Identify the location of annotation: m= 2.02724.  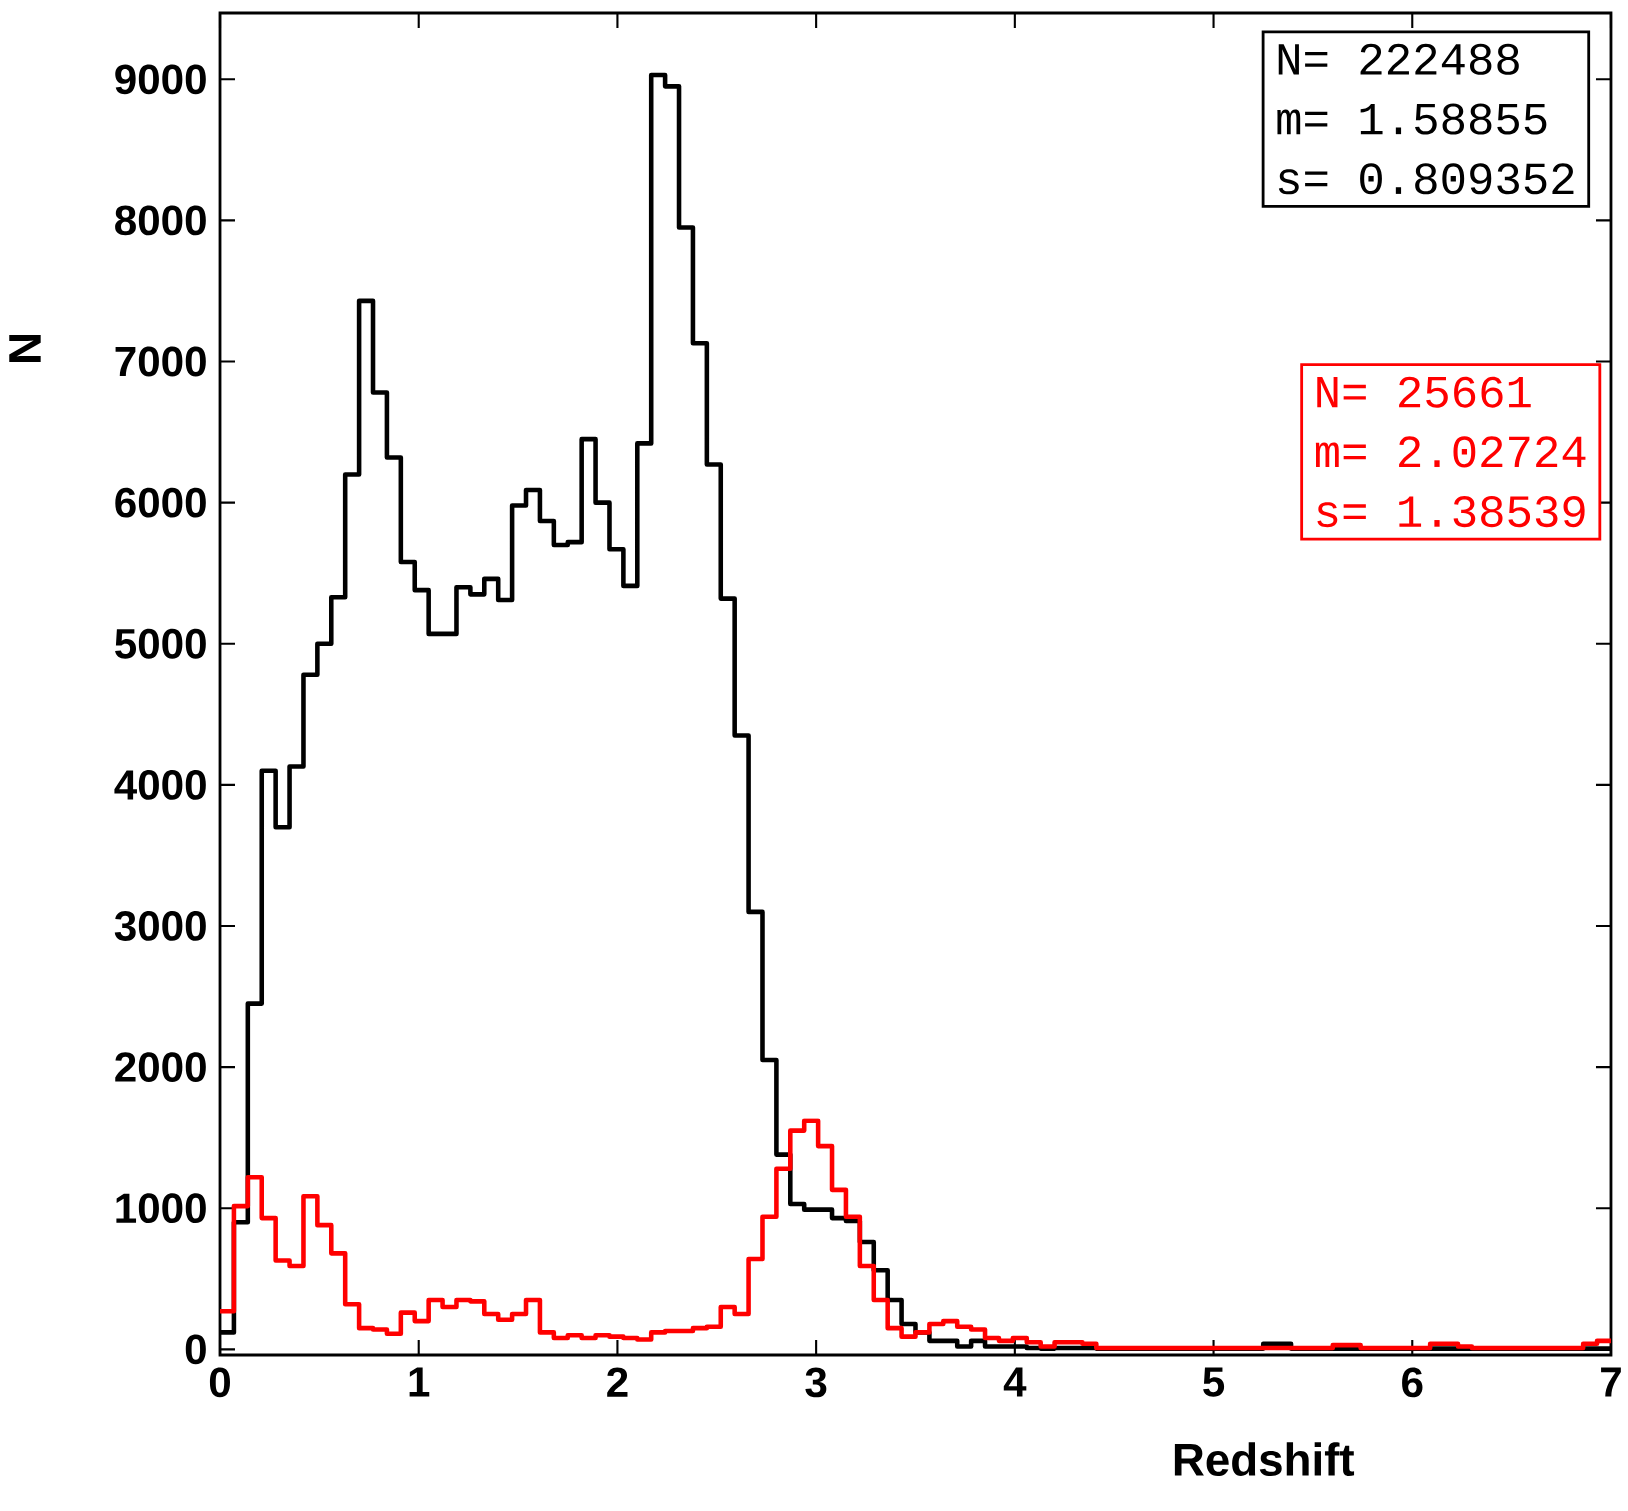
(1450, 452).